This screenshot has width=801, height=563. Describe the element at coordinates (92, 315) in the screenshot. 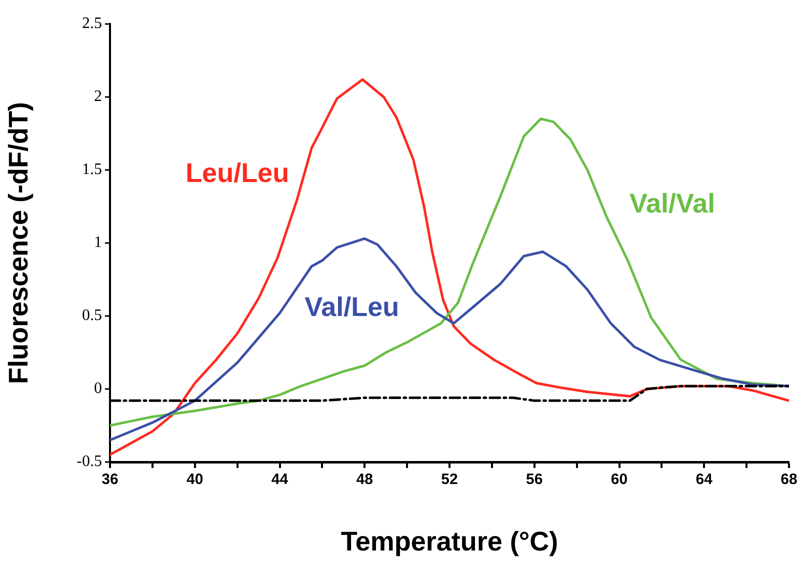

I see `y-tick-label: 0.5` at that location.